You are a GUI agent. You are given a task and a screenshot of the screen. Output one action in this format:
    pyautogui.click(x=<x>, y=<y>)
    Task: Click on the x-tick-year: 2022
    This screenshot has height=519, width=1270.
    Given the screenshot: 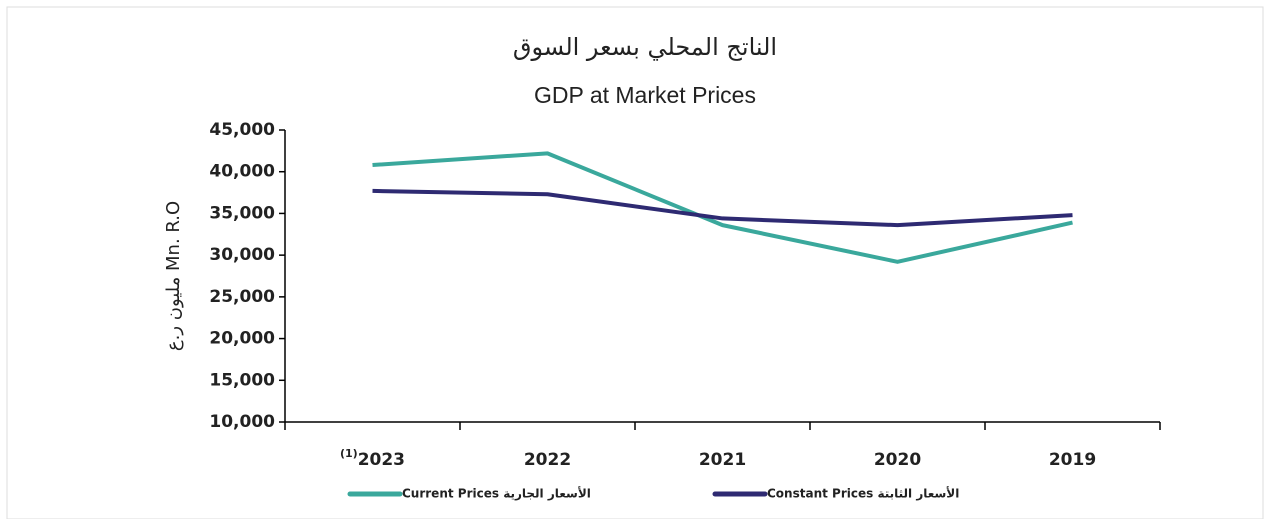 What is the action you would take?
    pyautogui.click(x=547, y=460)
    